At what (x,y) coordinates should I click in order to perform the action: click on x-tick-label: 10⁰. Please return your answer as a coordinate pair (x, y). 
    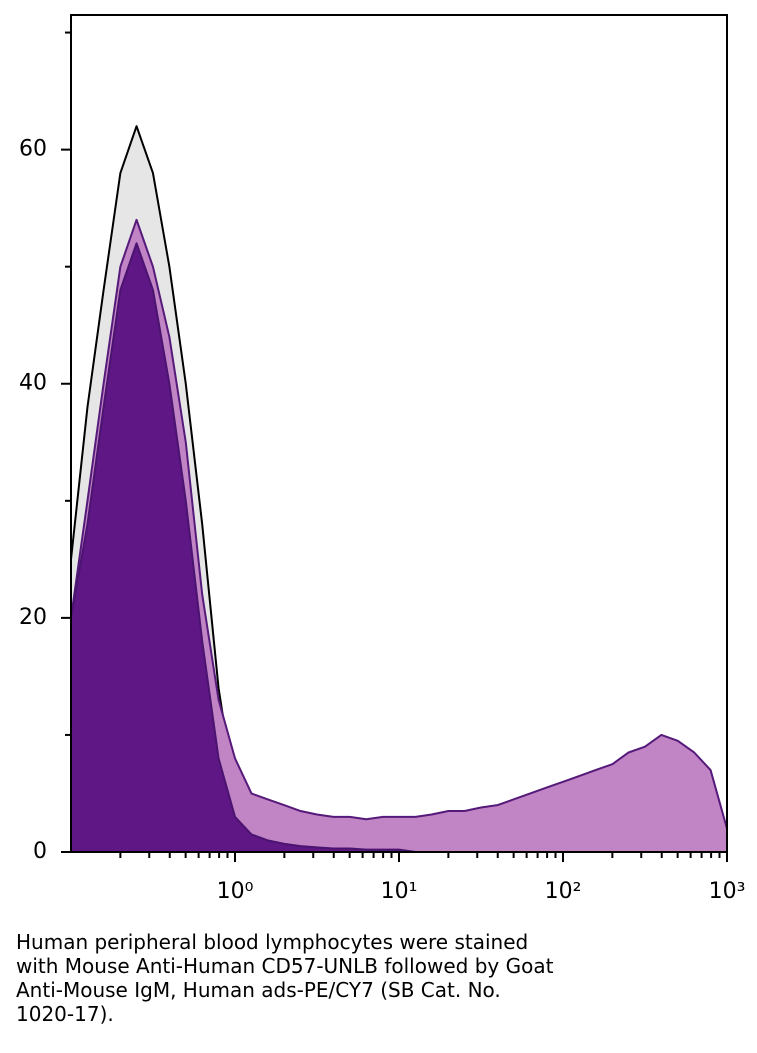
    Looking at the image, I should click on (235, 891).